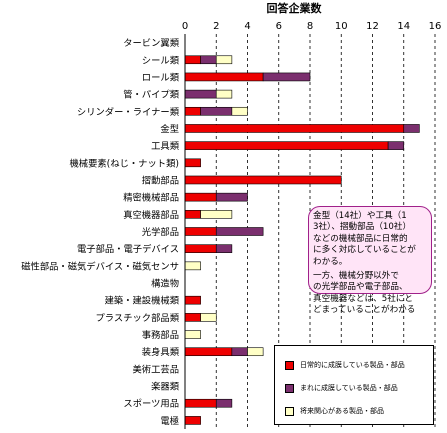  What do you see at coordinates (169, 129) in the screenshot?
I see `category-label: 金型` at bounding box center [169, 129].